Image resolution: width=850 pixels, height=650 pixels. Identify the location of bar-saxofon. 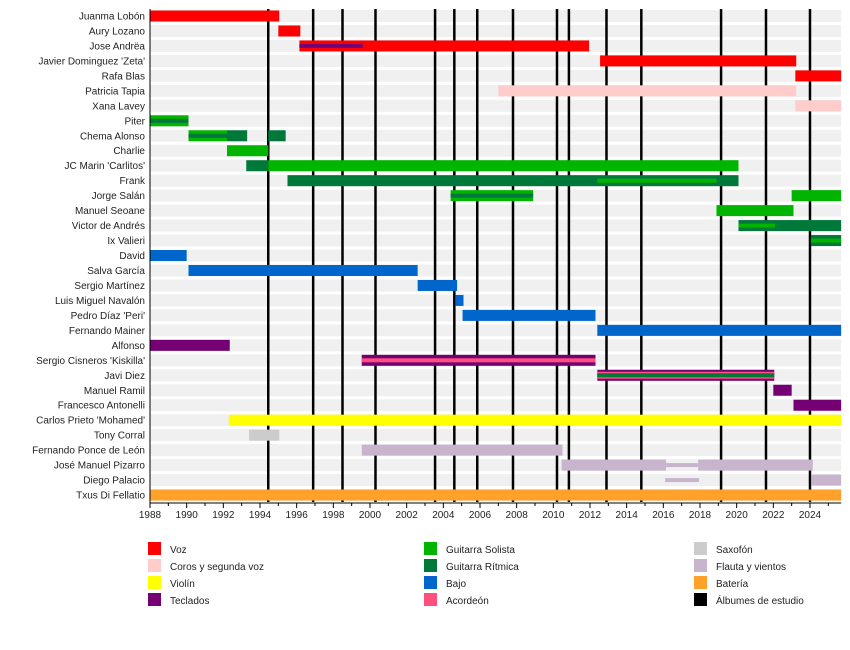
(264, 435).